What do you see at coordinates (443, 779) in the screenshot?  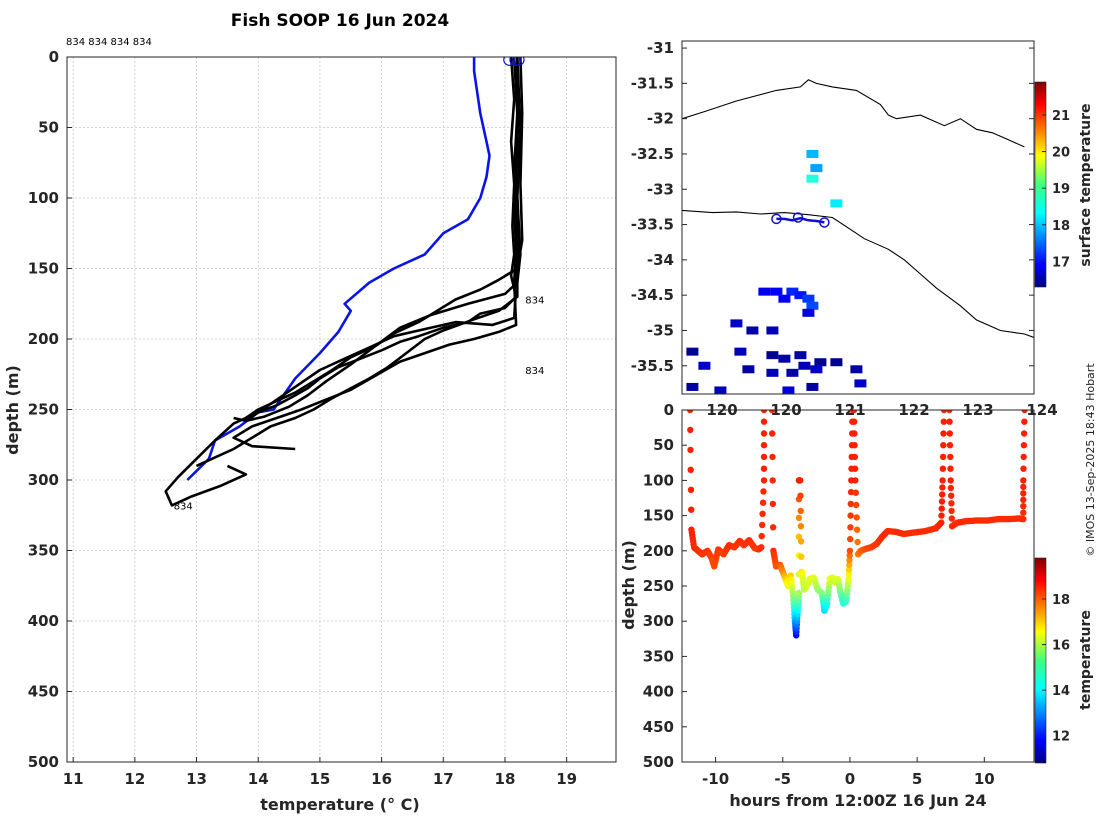 I see `profile-xtick-label: 17` at bounding box center [443, 779].